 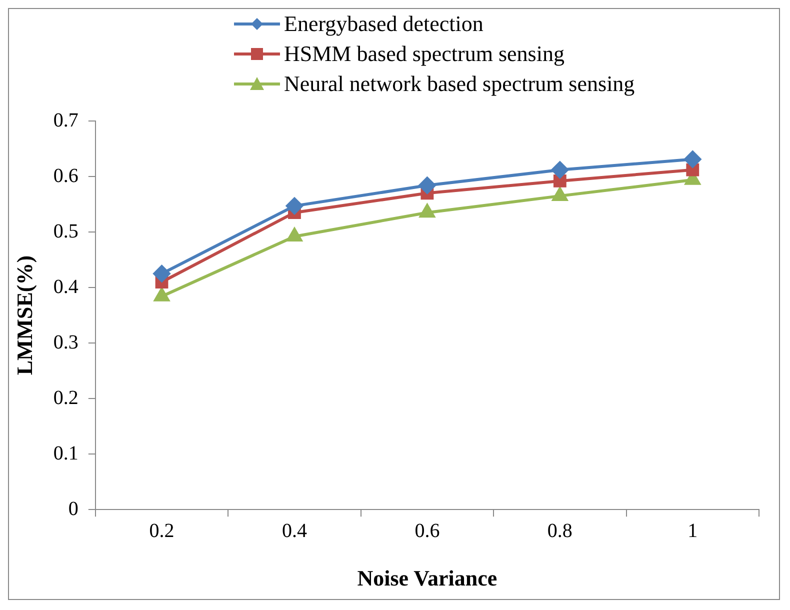 I want to click on y-axis-title: LMMSE(%), so click(x=24, y=315).